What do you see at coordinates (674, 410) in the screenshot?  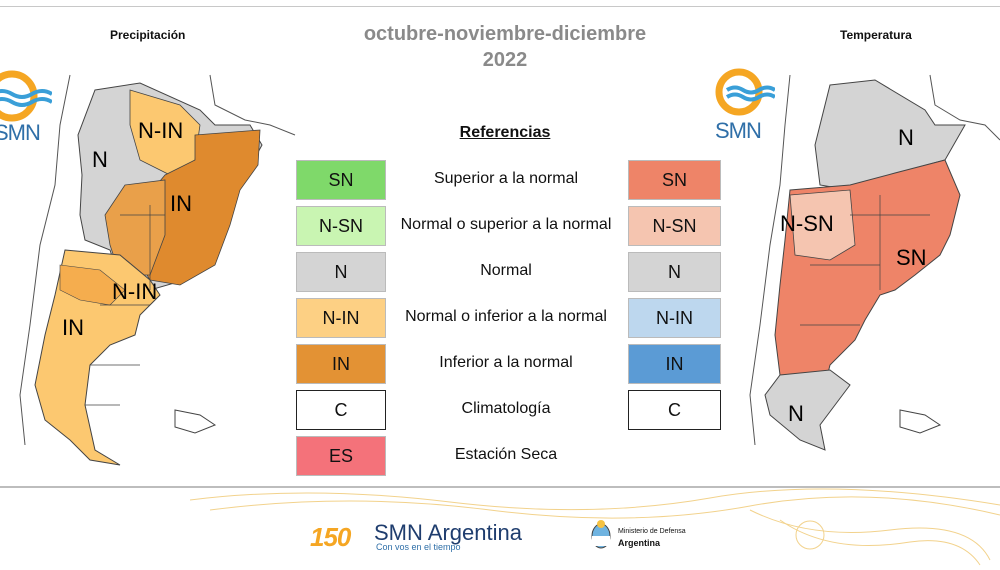 I see `temp-legend-swatch-c: C` at bounding box center [674, 410].